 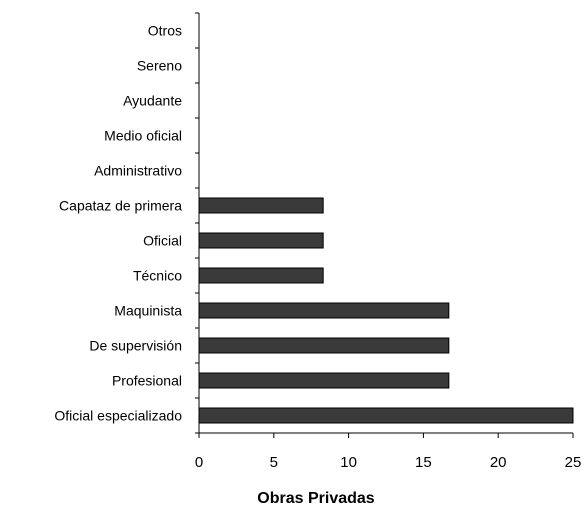 I want to click on category-label: Otros, so click(x=165, y=31).